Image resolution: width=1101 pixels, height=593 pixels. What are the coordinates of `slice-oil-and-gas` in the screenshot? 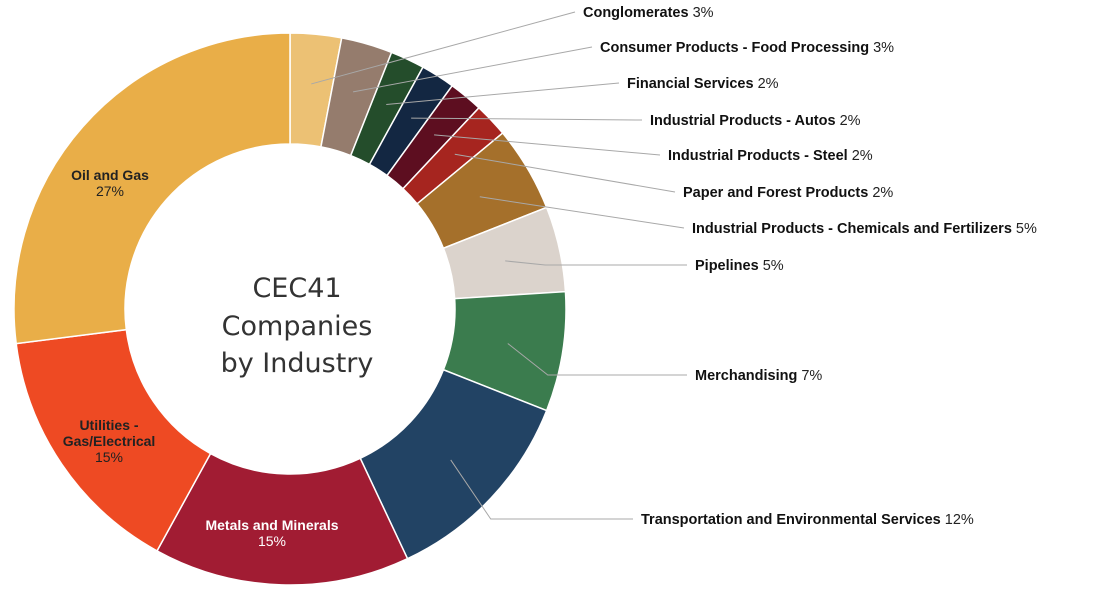 It's located at (152, 188).